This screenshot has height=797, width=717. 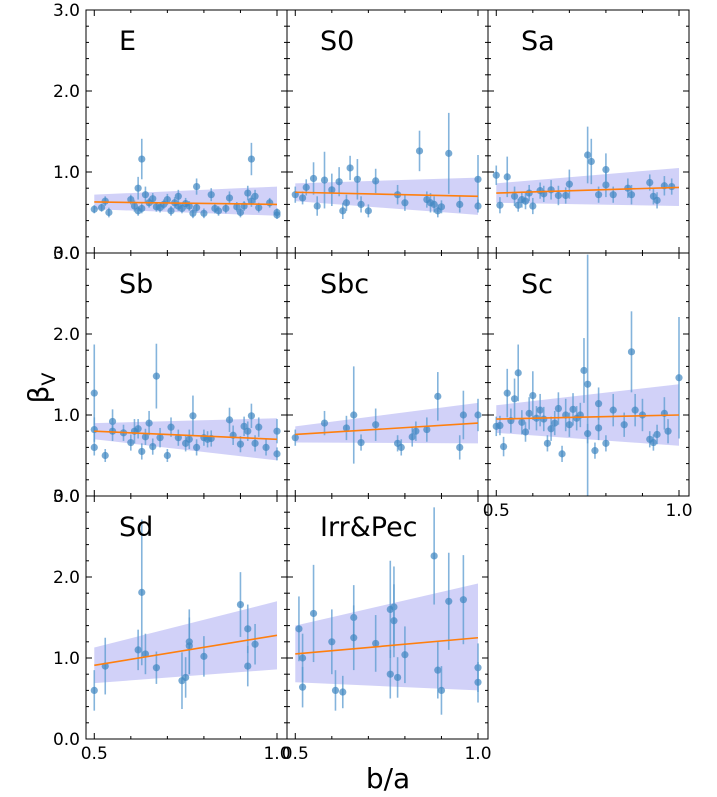 What do you see at coordinates (344, 284) in the screenshot?
I see `panel-title: Sbc` at bounding box center [344, 284].